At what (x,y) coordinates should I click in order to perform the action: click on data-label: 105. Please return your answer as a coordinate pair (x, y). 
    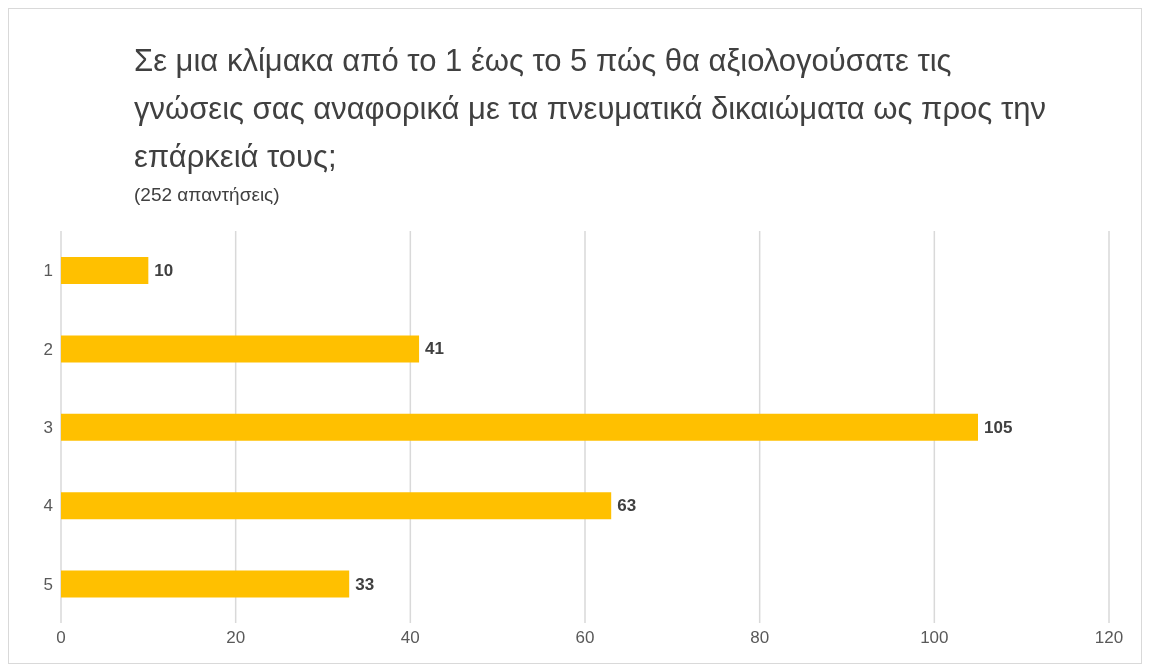
    Looking at the image, I should click on (998, 427).